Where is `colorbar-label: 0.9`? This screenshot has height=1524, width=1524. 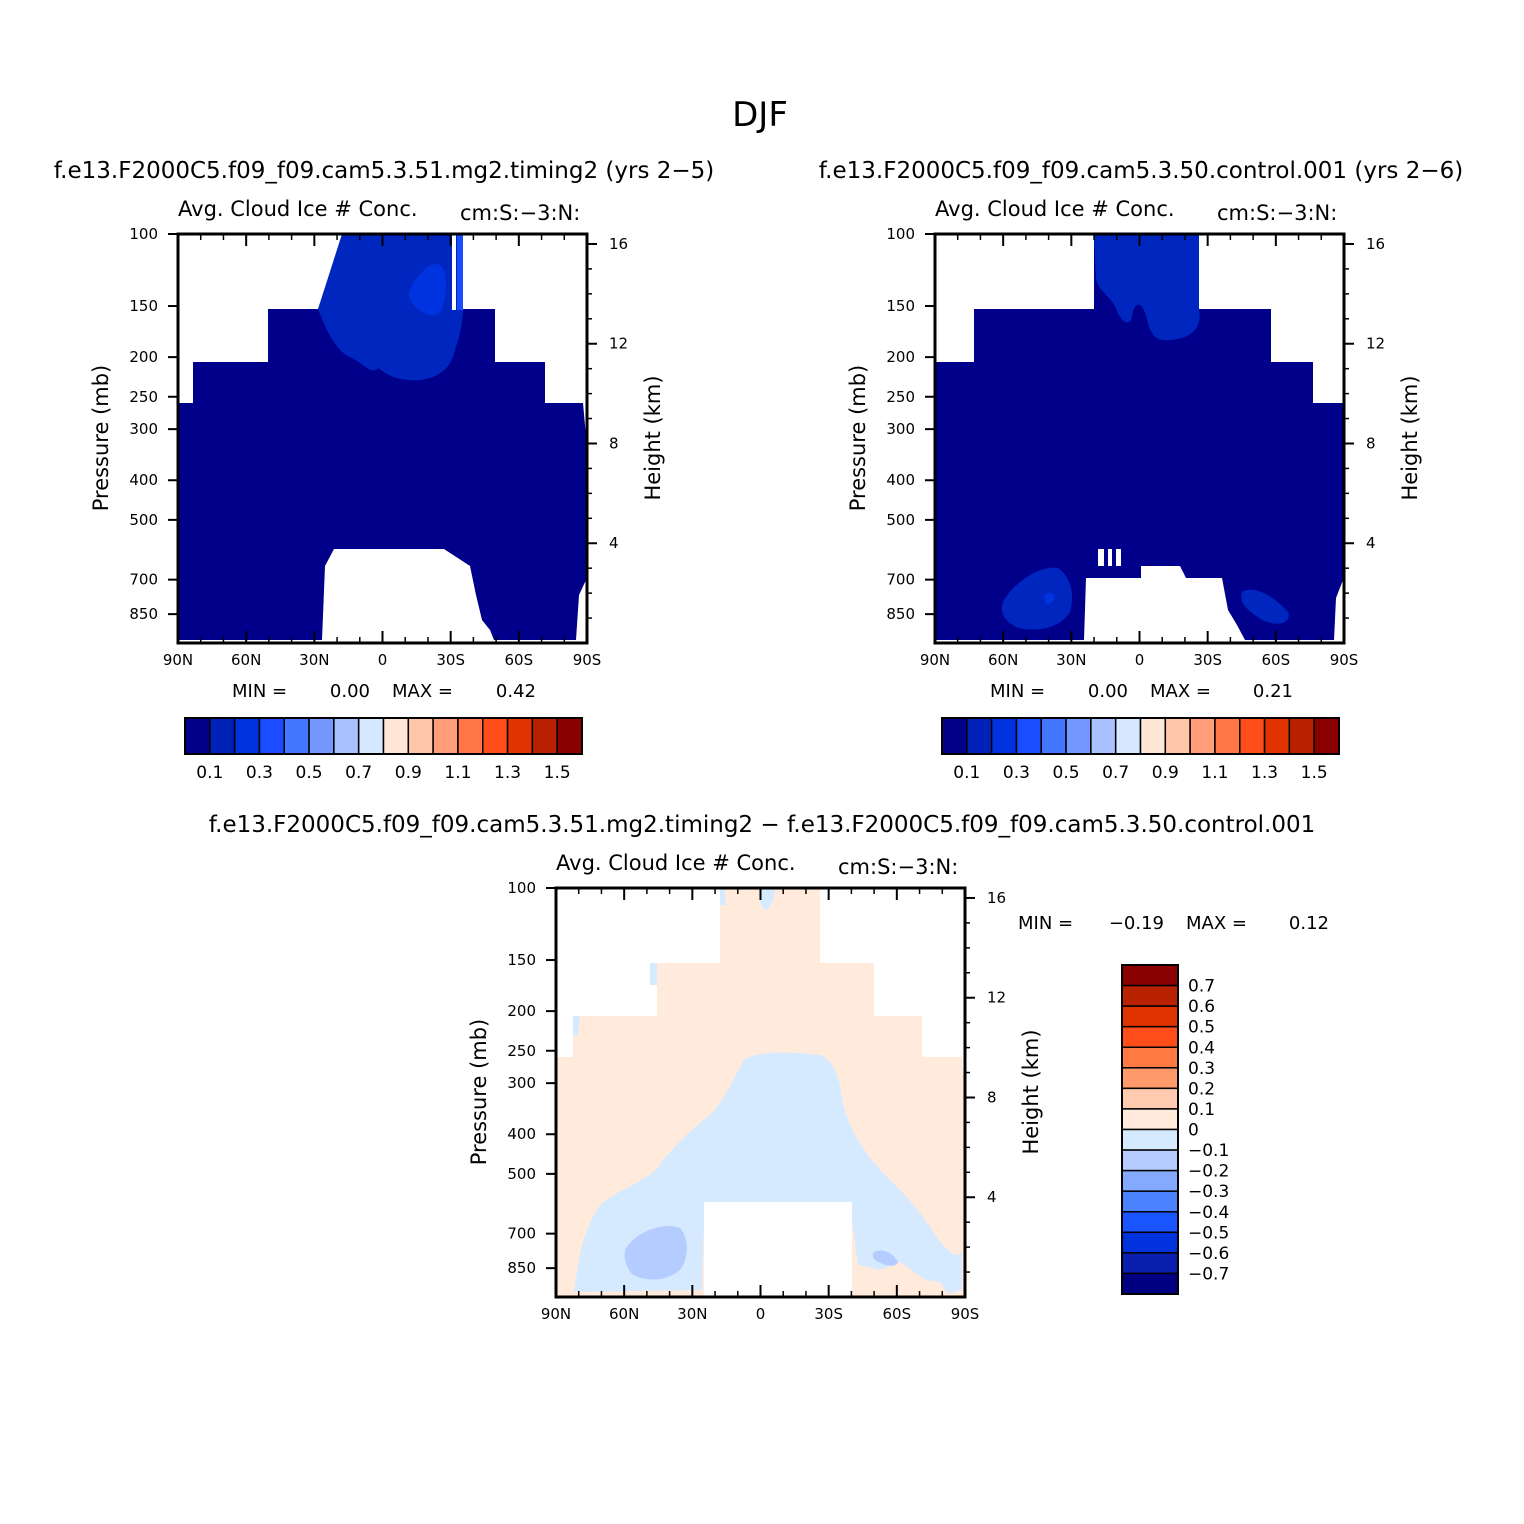 colorbar-label: 0.9 is located at coordinates (1165, 773).